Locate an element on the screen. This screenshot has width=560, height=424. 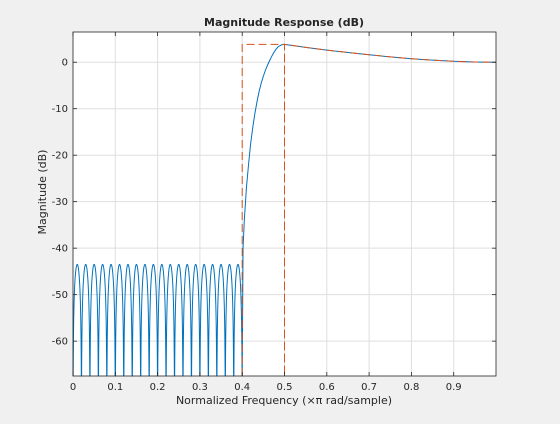
y-tick-label: 0 is located at coordinates (65, 63).